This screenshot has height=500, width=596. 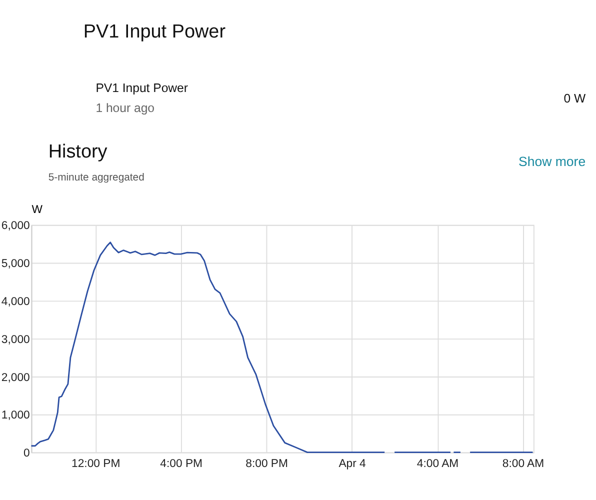 What do you see at coordinates (142, 88) in the screenshot?
I see `chart-title: PV1 Input Power` at bounding box center [142, 88].